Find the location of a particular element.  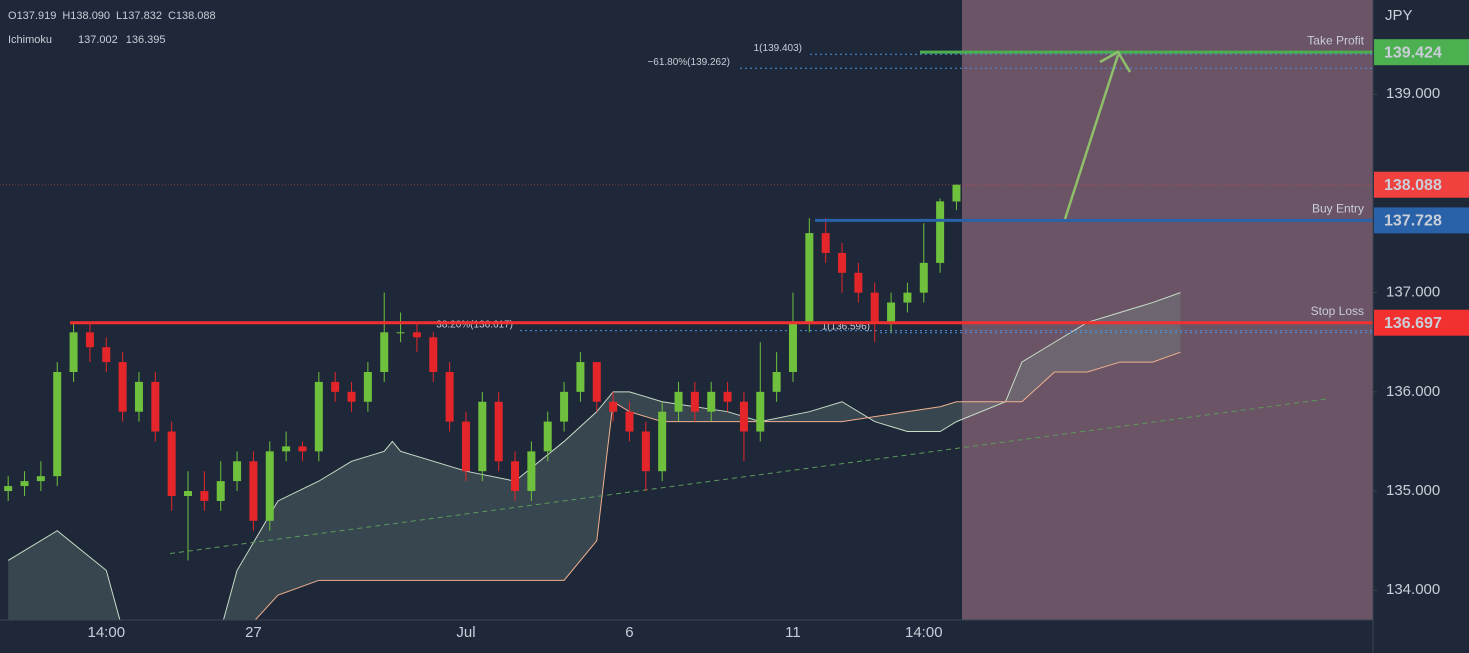

ohlc-header-item: 138.090 is located at coordinates (90, 16).